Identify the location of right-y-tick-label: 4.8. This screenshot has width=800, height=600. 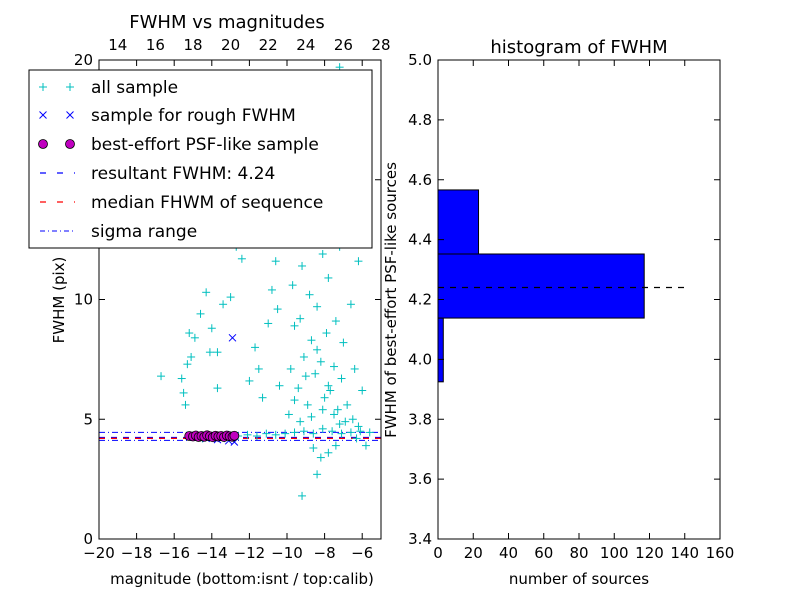
(420, 120).